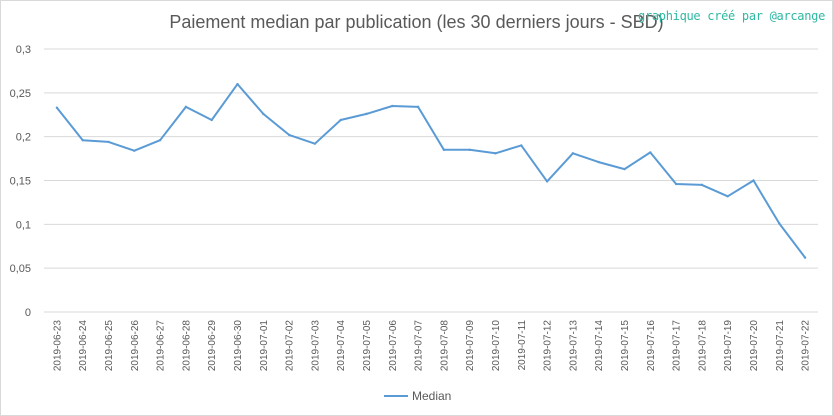  I want to click on x-tick-label: 2019-06-27, so click(161, 346).